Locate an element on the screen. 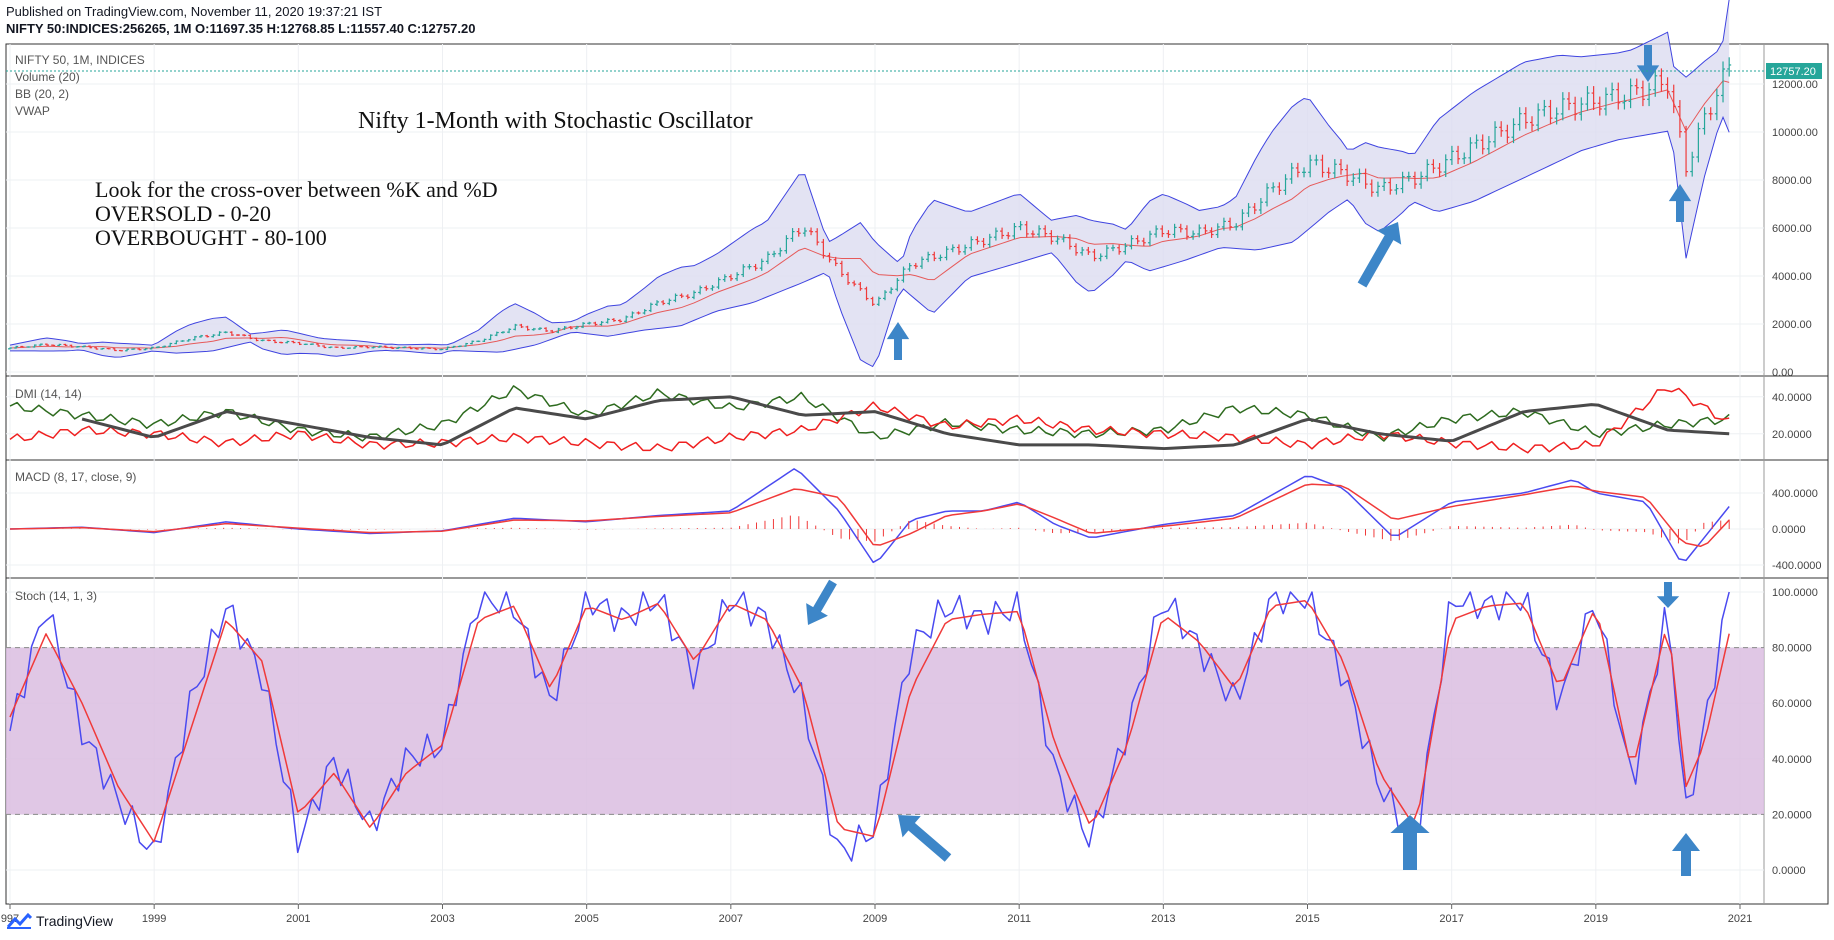 This screenshot has height=940, width=1834. y-tick-label: 80.0000 is located at coordinates (1792, 649).